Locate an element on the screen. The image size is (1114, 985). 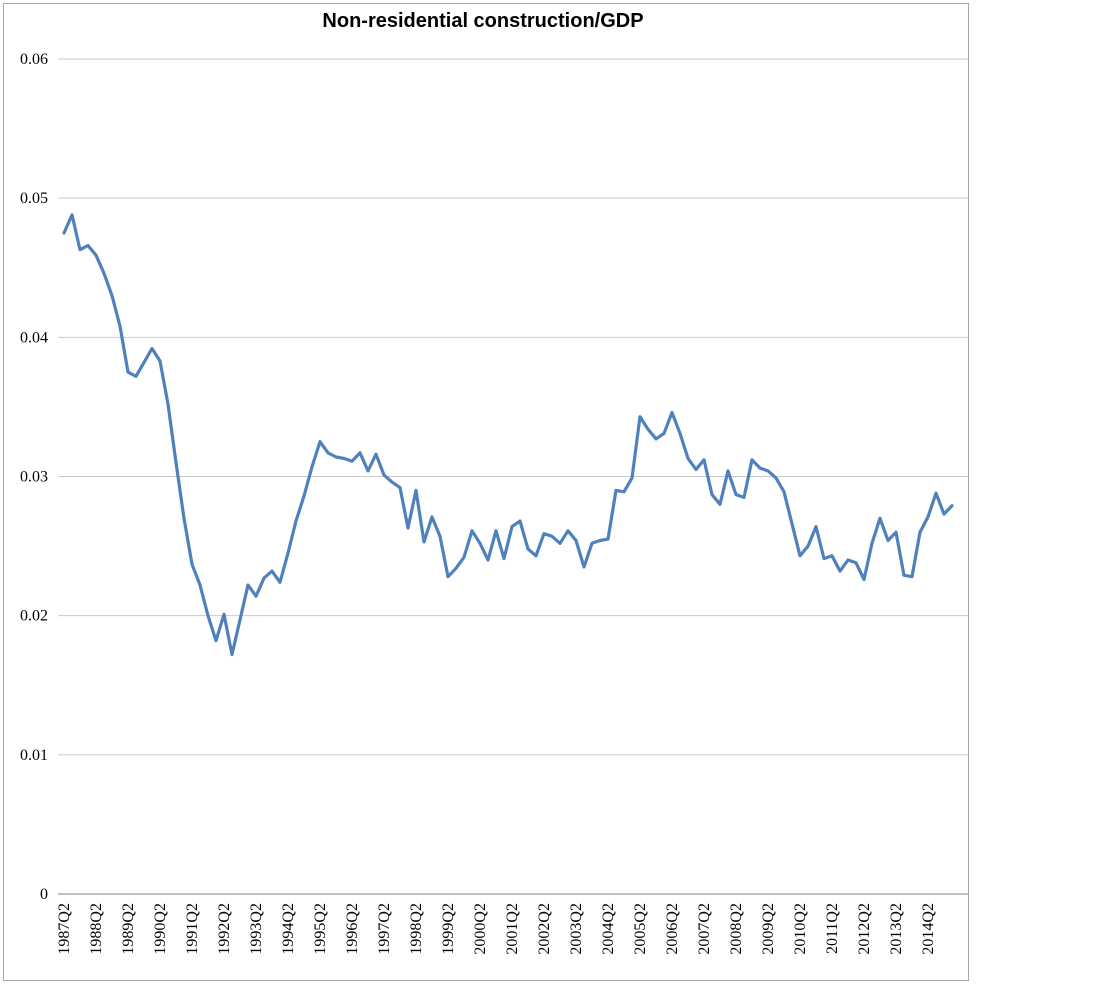
x-tick-label: 2013Q2 is located at coordinates (896, 929).